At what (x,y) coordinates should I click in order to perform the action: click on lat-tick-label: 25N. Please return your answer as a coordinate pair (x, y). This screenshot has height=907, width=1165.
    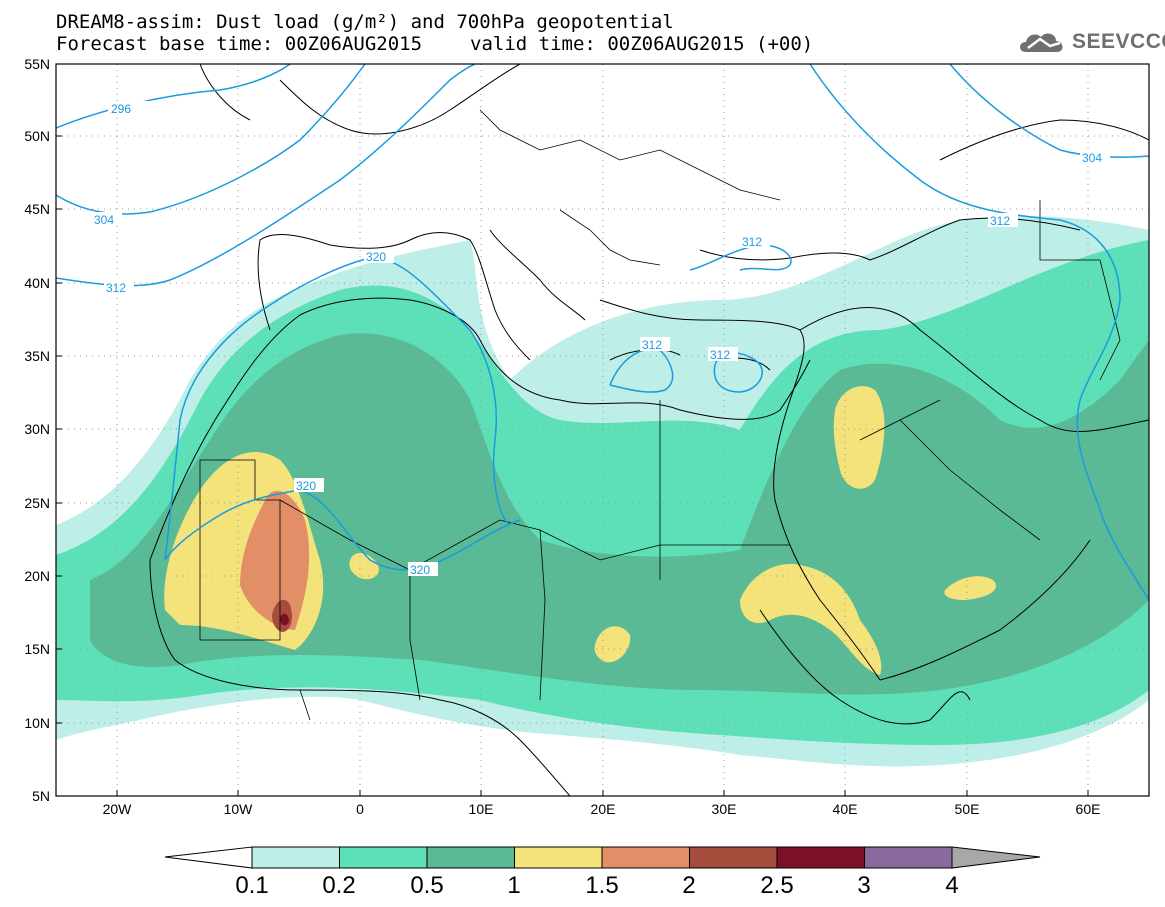
    Looking at the image, I should click on (37, 503).